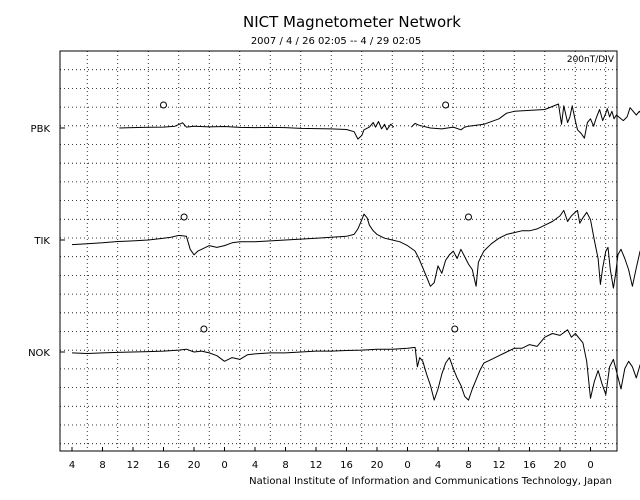 This screenshot has height=500, width=640. What do you see at coordinates (352, 22) in the screenshot?
I see `chart-title: NICT Magnetometer Network` at bounding box center [352, 22].